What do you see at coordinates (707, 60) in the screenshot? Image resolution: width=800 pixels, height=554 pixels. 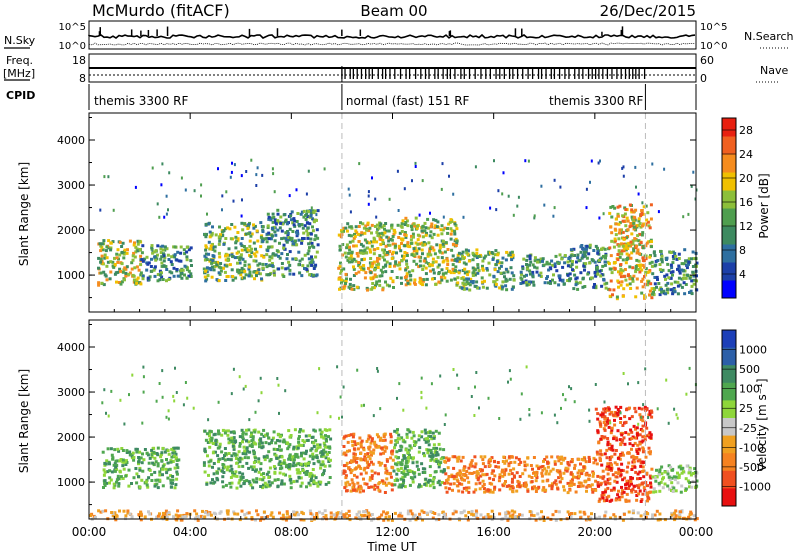 I see `nave-tick-hi: 60` at bounding box center [707, 60].